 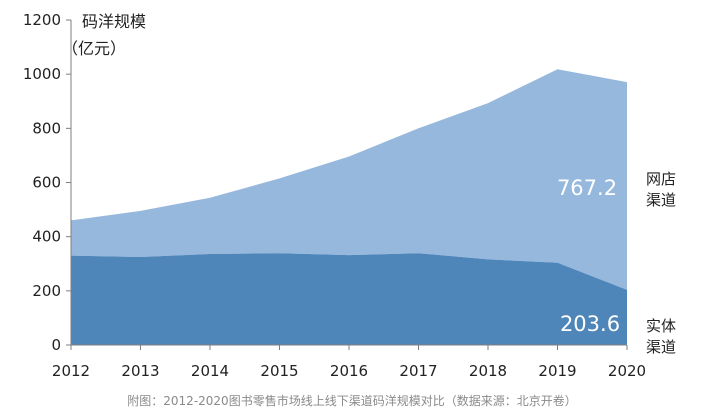 What do you see at coordinates (557, 371) in the screenshot?
I see `x-tick-label: 2019` at bounding box center [557, 371].